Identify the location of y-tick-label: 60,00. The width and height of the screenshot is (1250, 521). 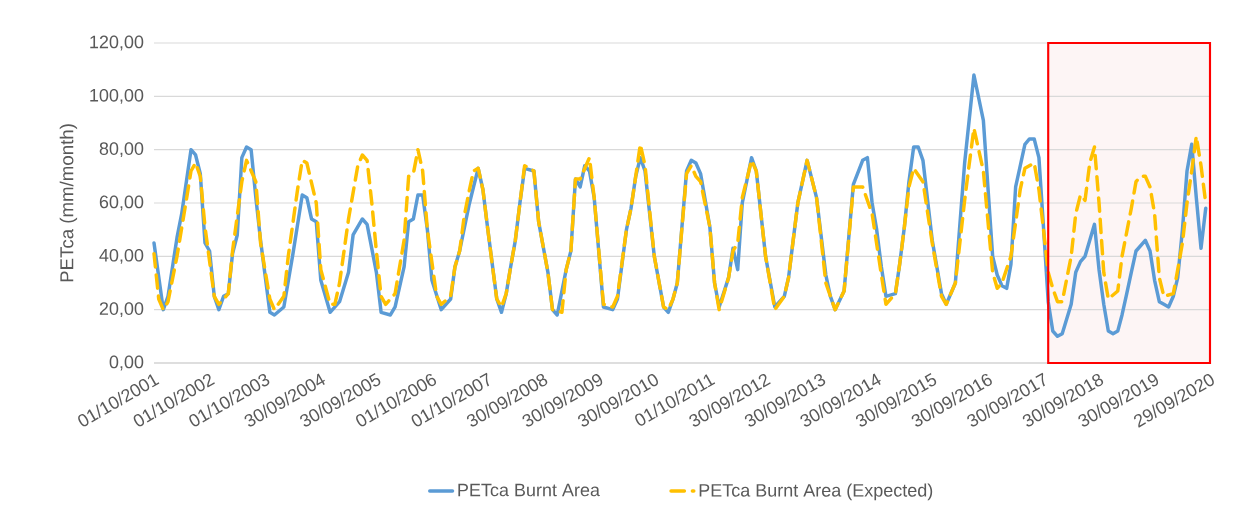
(121, 203).